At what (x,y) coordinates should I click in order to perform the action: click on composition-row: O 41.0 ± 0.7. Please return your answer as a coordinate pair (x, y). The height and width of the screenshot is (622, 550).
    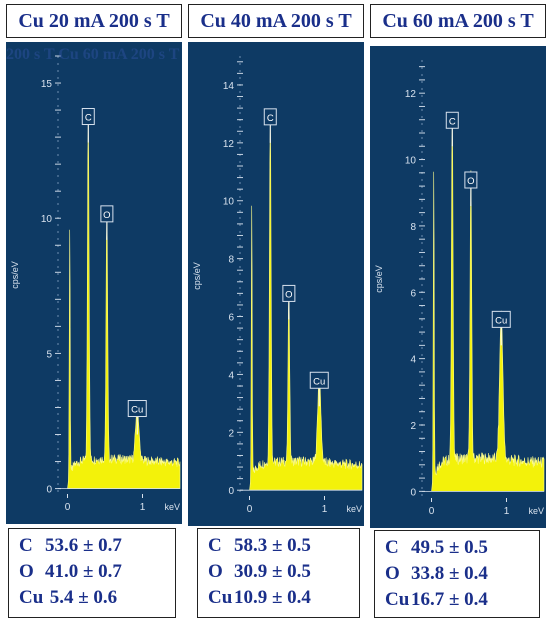
    Looking at the image, I should click on (97, 574).